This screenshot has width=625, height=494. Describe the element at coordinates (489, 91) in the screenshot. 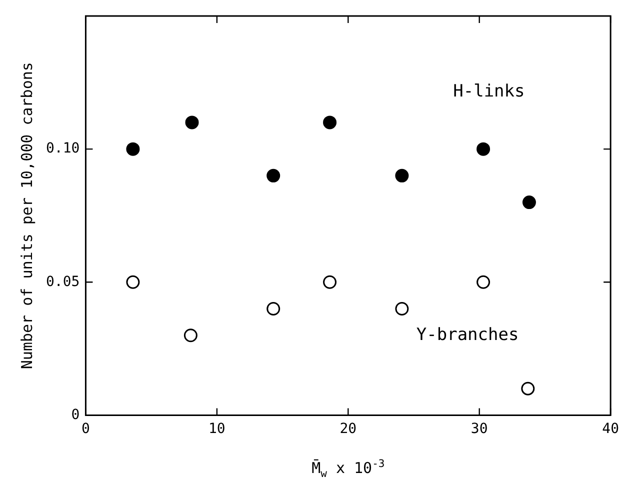

I see `text: H-links` at that location.